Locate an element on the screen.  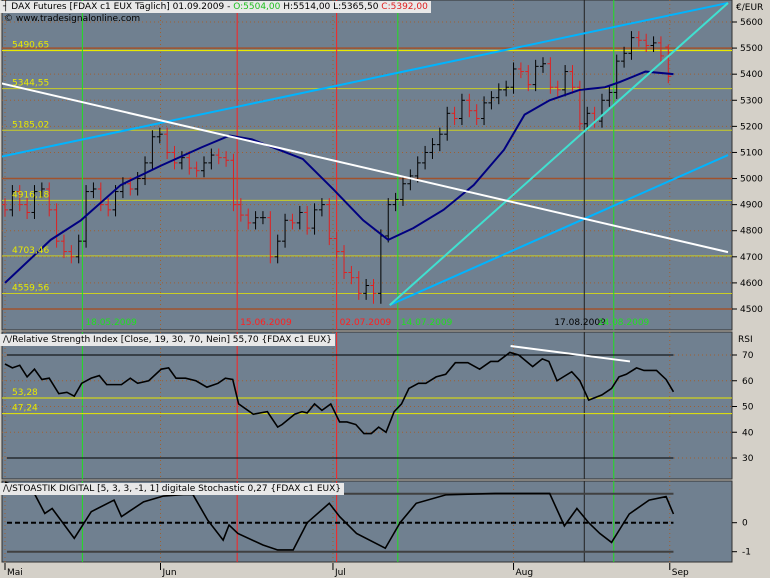
low-value: L:5365,50 is located at coordinates (356, 7).